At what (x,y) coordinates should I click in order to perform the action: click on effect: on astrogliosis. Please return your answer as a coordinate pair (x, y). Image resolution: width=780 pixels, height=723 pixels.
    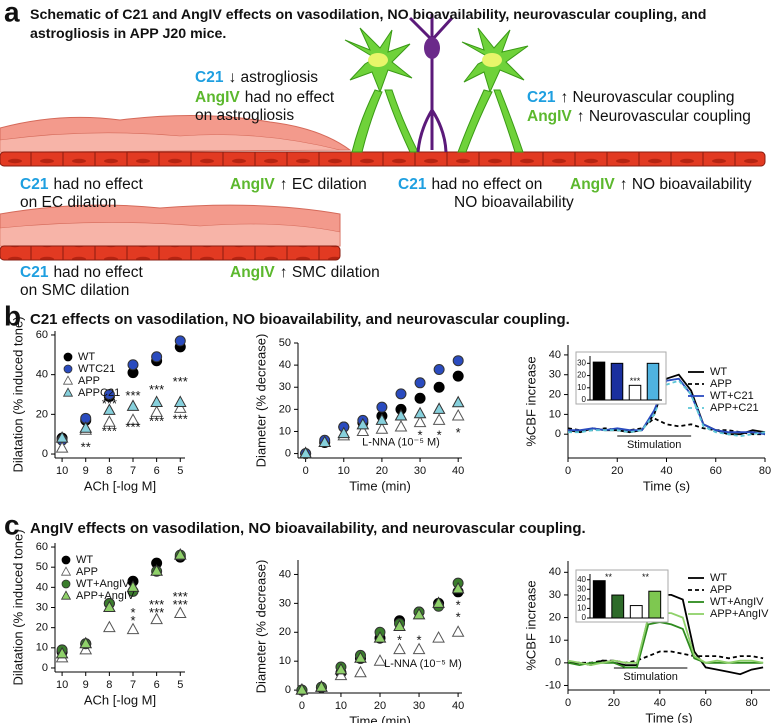
    Looking at the image, I should click on (244, 115).